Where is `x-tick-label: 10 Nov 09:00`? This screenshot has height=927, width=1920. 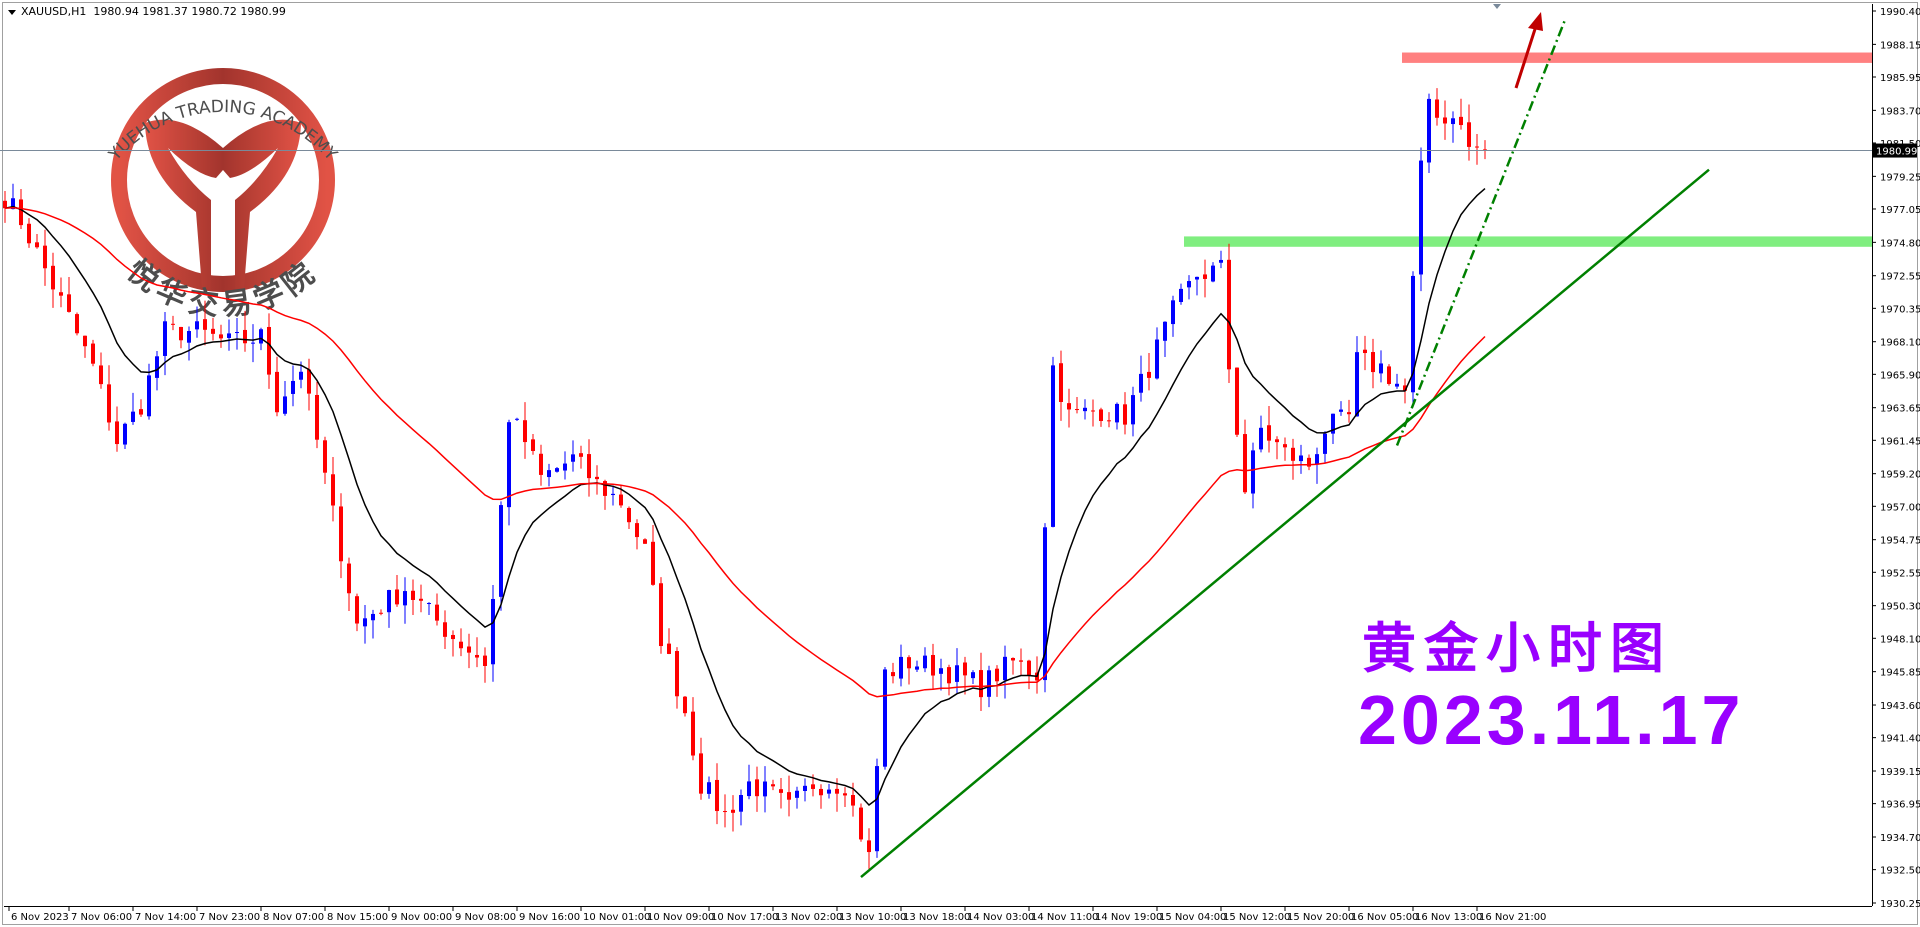 x-tick-label: 10 Nov 09:00 is located at coordinates (680, 917).